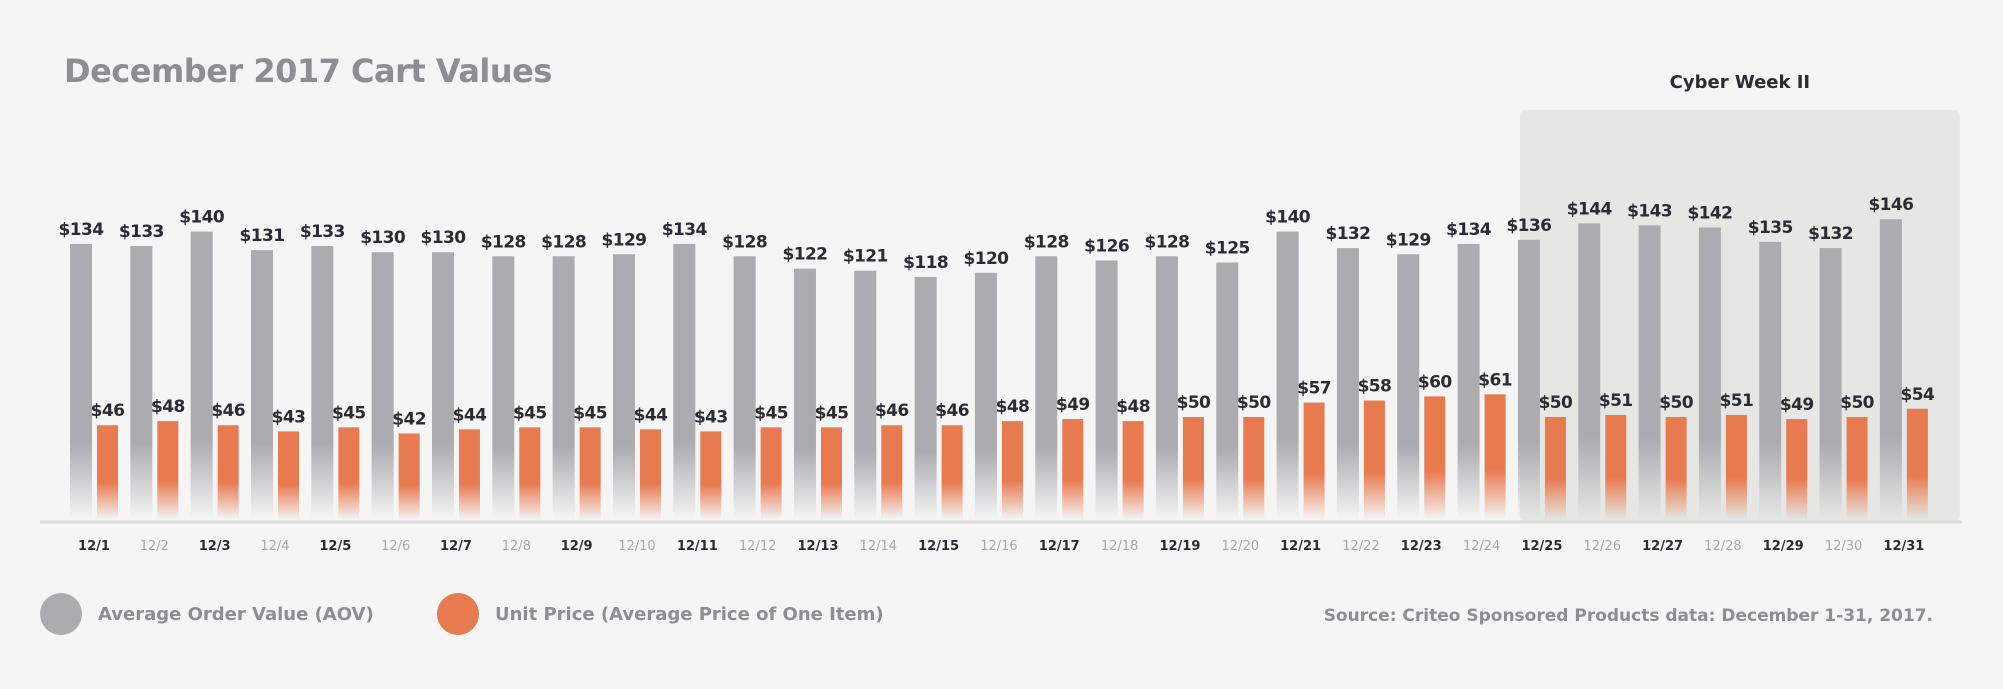 The image size is (2003, 689). Describe the element at coordinates (1073, 469) in the screenshot. I see `bar-unit-price-12/17` at that location.